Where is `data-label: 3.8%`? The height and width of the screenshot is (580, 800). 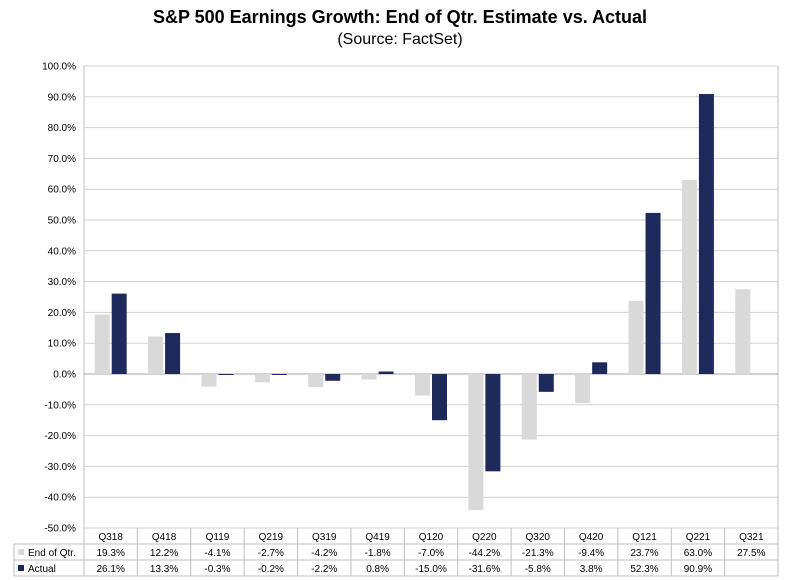
data-label: 3.8% is located at coordinates (591, 569).